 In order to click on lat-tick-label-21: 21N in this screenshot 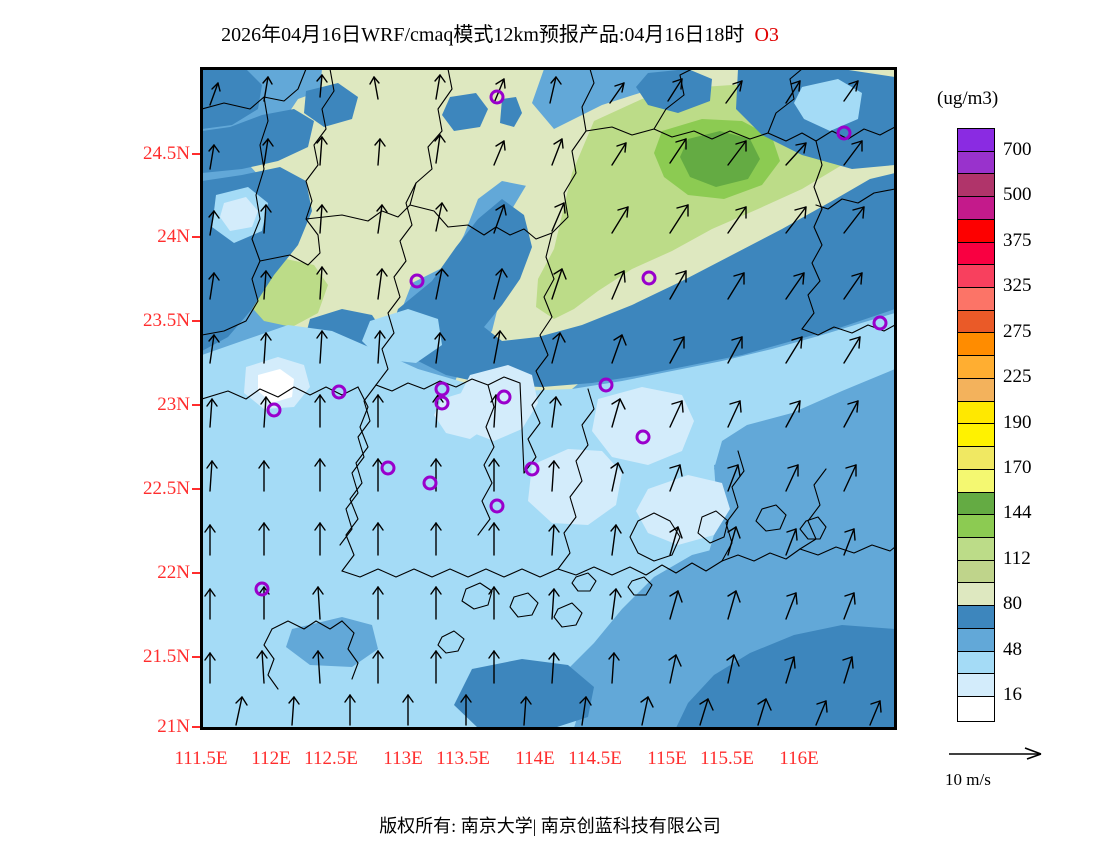, I will do `click(173, 726)`.